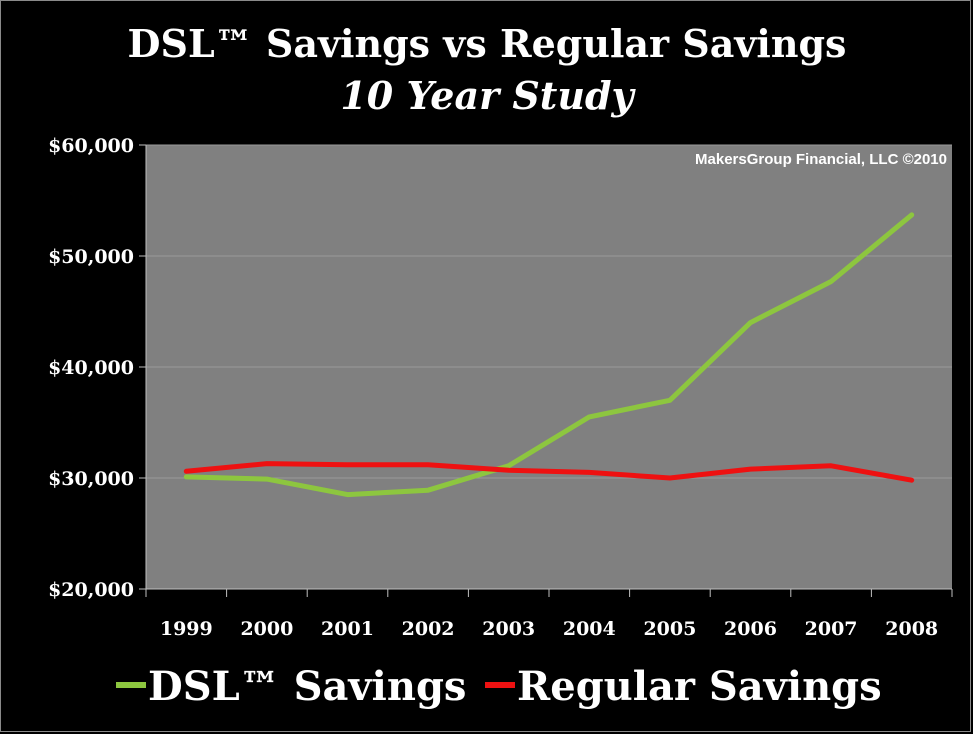  Describe the element at coordinates (589, 629) in the screenshot. I see `x-tick-label: 2004` at that location.